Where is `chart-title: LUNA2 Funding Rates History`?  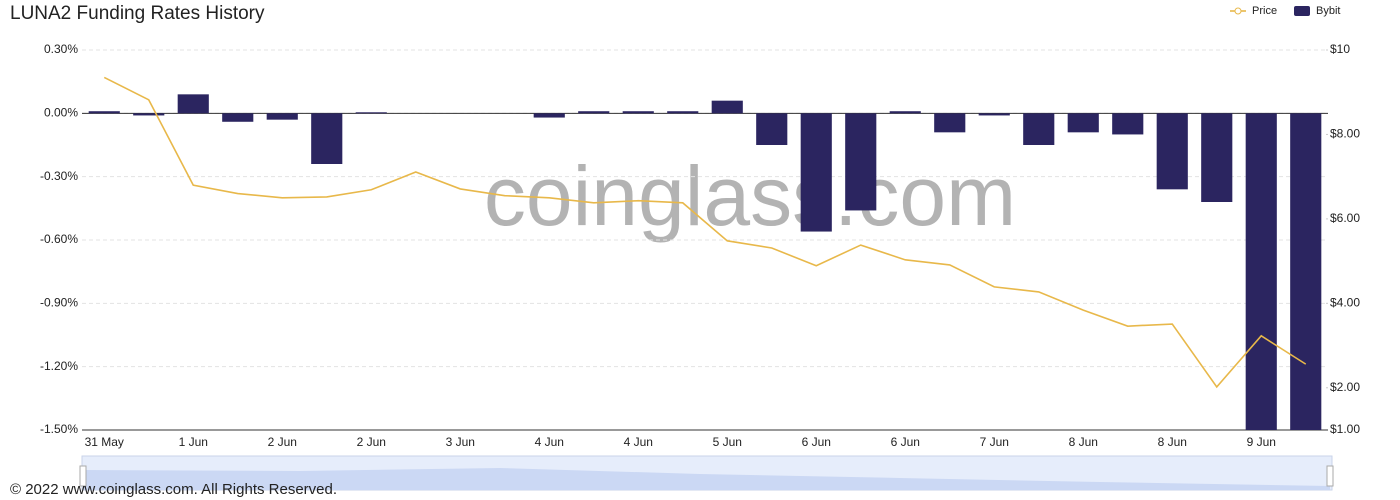 chart-title: LUNA2 Funding Rates History is located at coordinates (137, 13).